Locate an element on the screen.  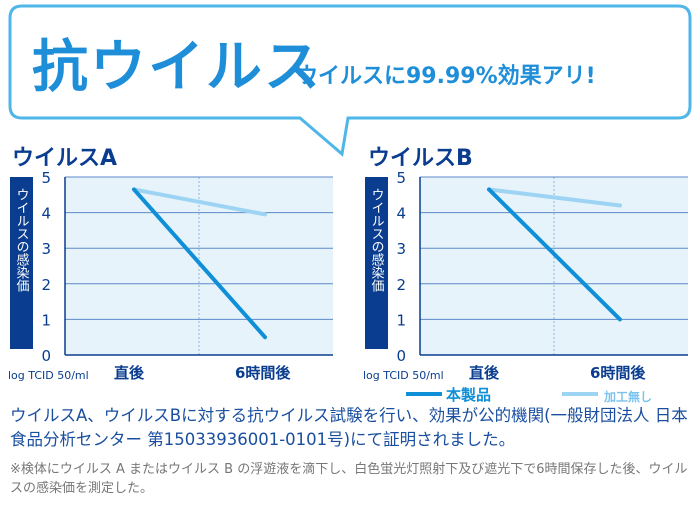
legend-product-swatch is located at coordinates (424, 394).